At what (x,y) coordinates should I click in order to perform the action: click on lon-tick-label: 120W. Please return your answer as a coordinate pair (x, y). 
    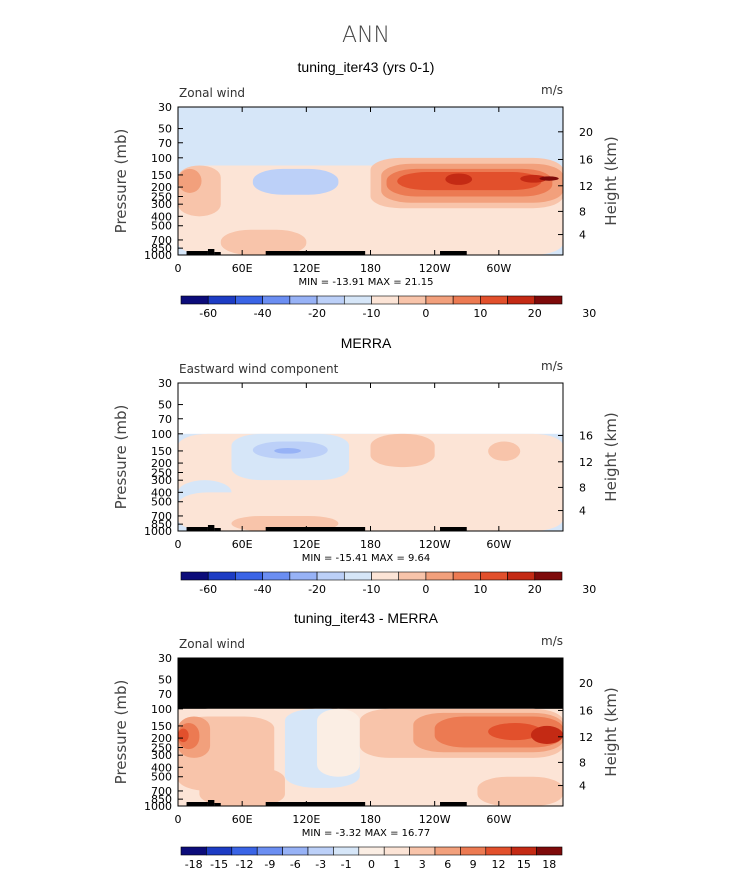
    Looking at the image, I should click on (435, 268).